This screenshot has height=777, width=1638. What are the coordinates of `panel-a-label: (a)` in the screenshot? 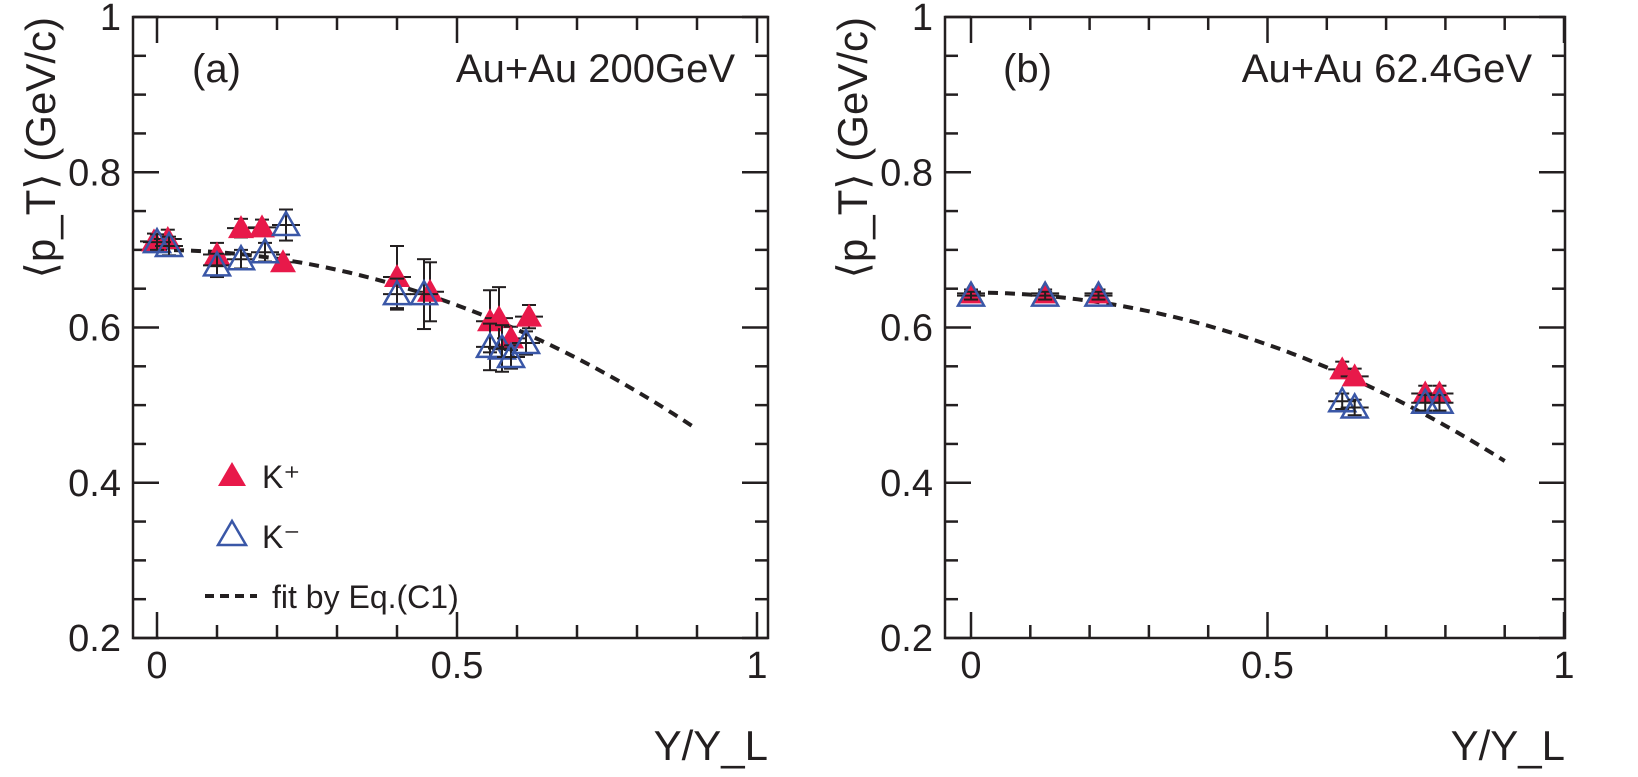 It's located at (216, 69).